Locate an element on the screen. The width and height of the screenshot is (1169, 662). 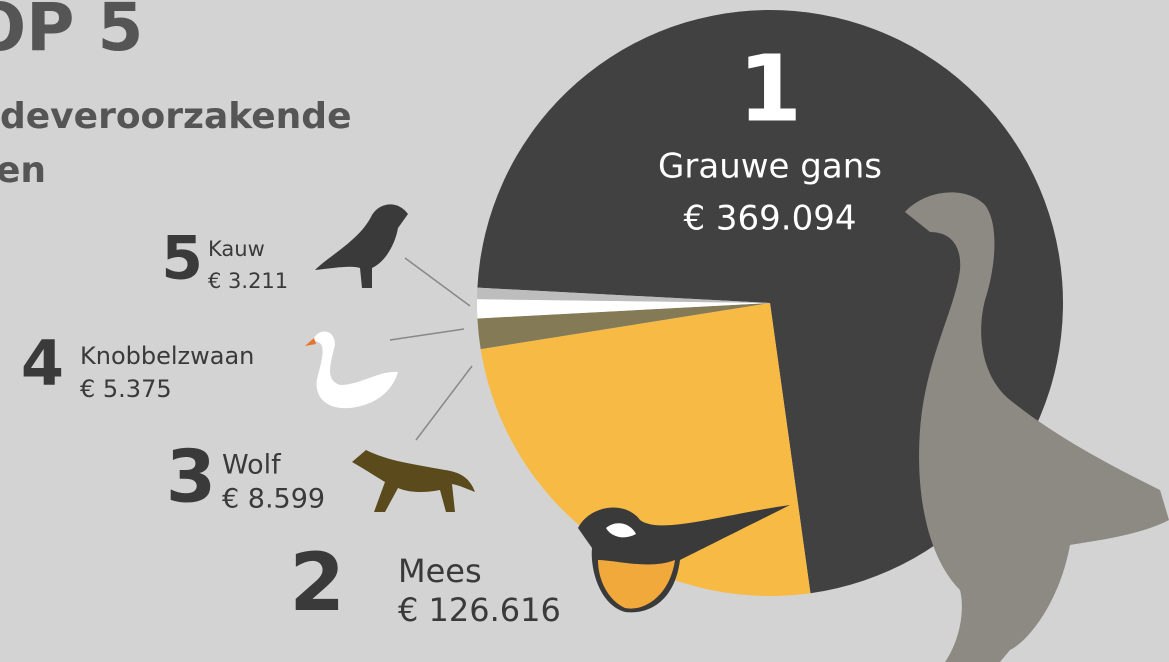
rank: 1 is located at coordinates (770, 88).